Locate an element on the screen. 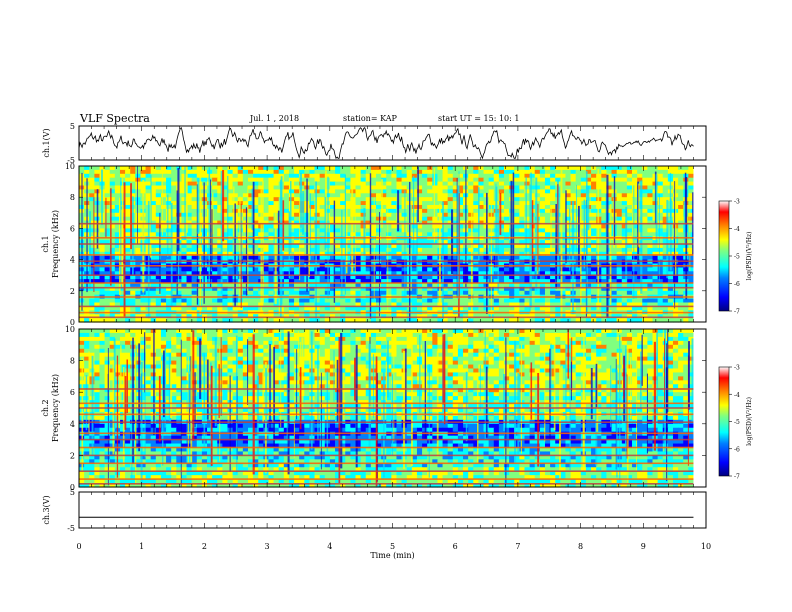  ch2-y-tick-label: 10 is located at coordinates (70, 329).